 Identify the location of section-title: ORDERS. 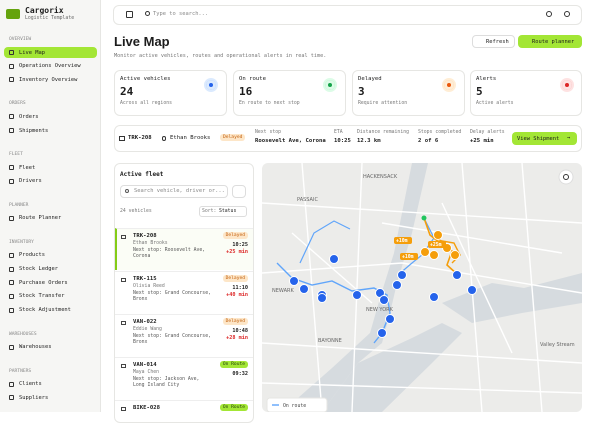
(17, 104).